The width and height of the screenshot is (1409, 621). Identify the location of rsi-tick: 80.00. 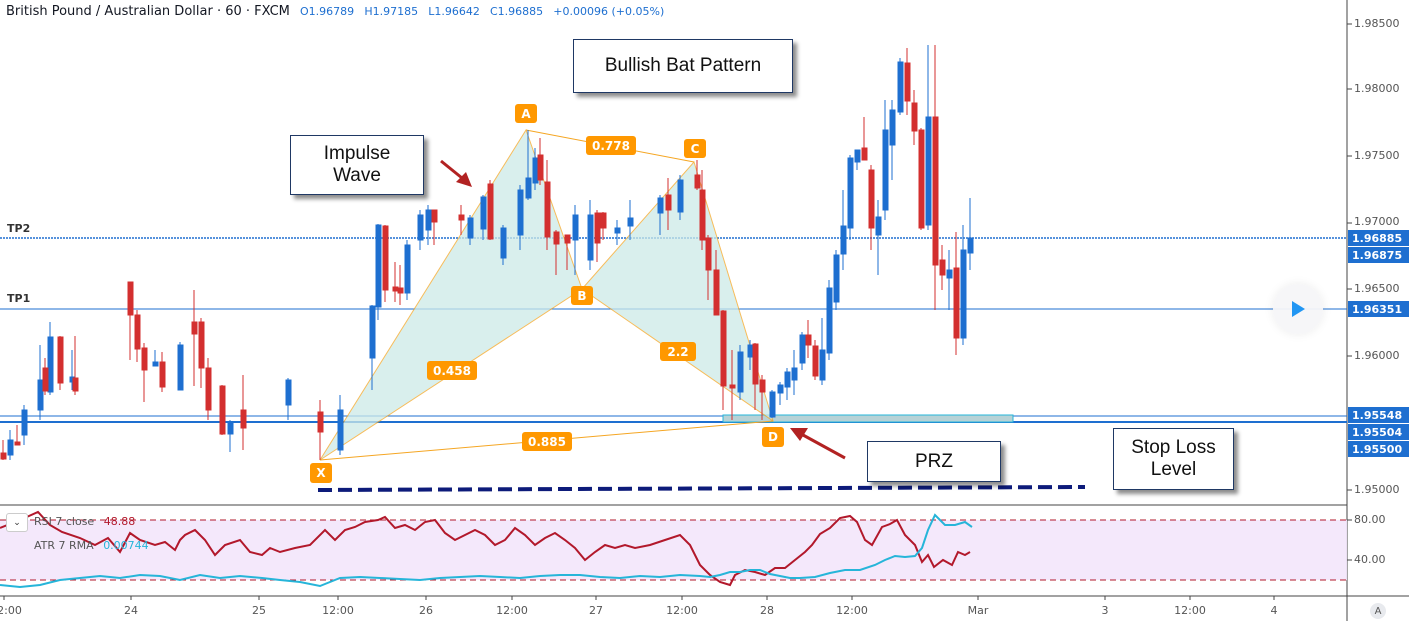
(1370, 519).